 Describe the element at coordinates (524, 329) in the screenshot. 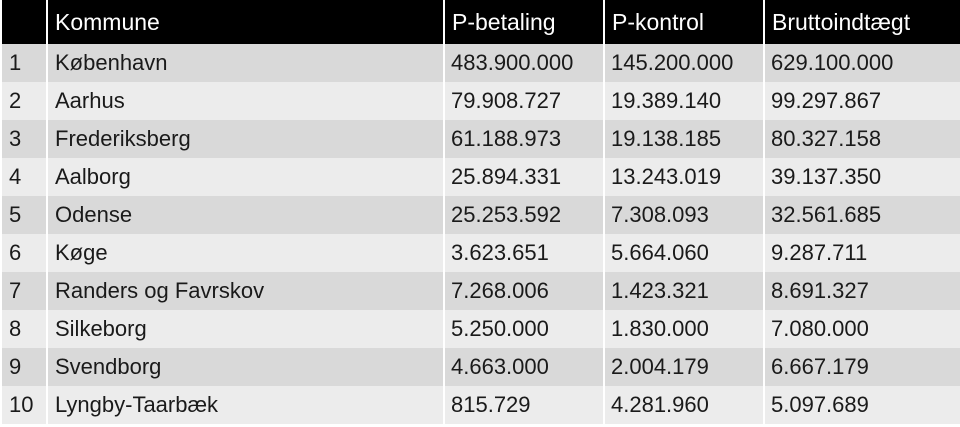

I see `cell-p-betaling: 5.250.000` at that location.